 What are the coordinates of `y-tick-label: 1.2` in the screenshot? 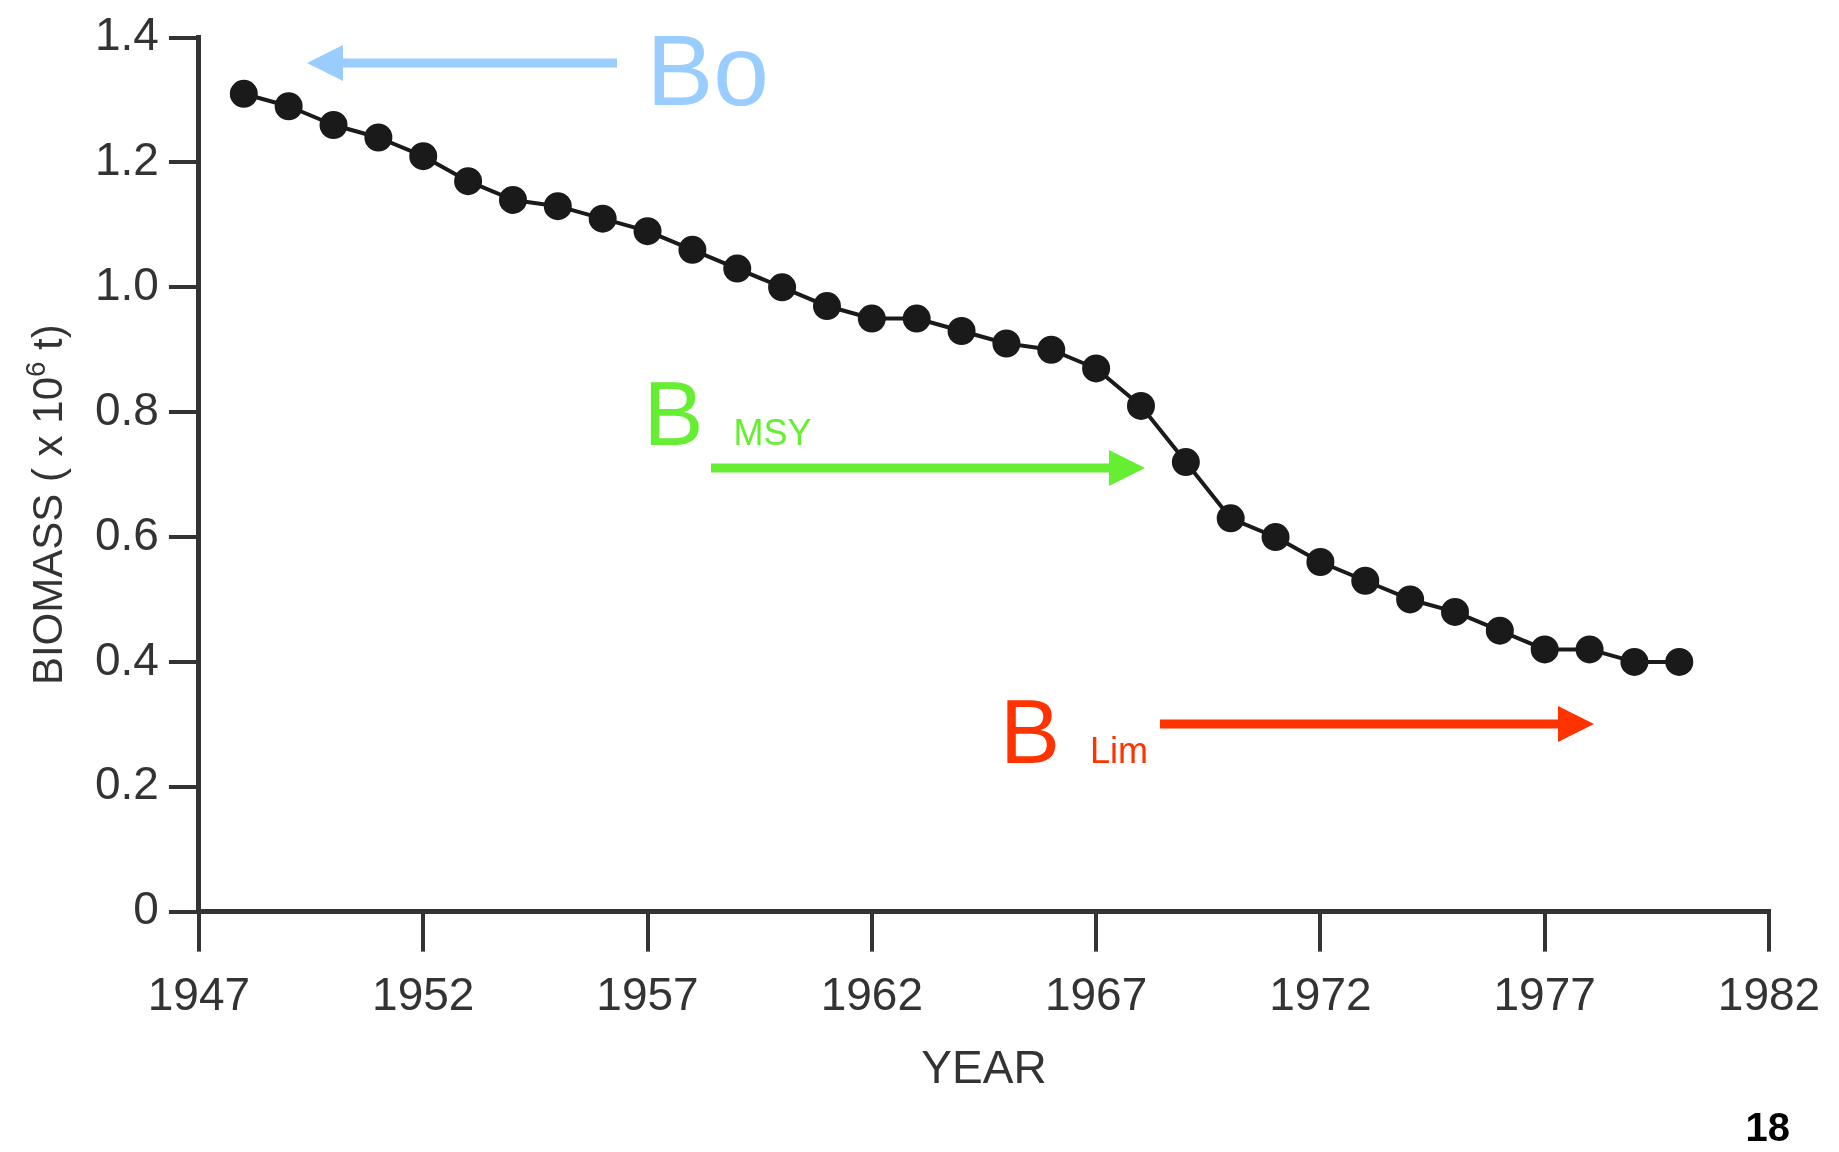 It's located at (126, 159).